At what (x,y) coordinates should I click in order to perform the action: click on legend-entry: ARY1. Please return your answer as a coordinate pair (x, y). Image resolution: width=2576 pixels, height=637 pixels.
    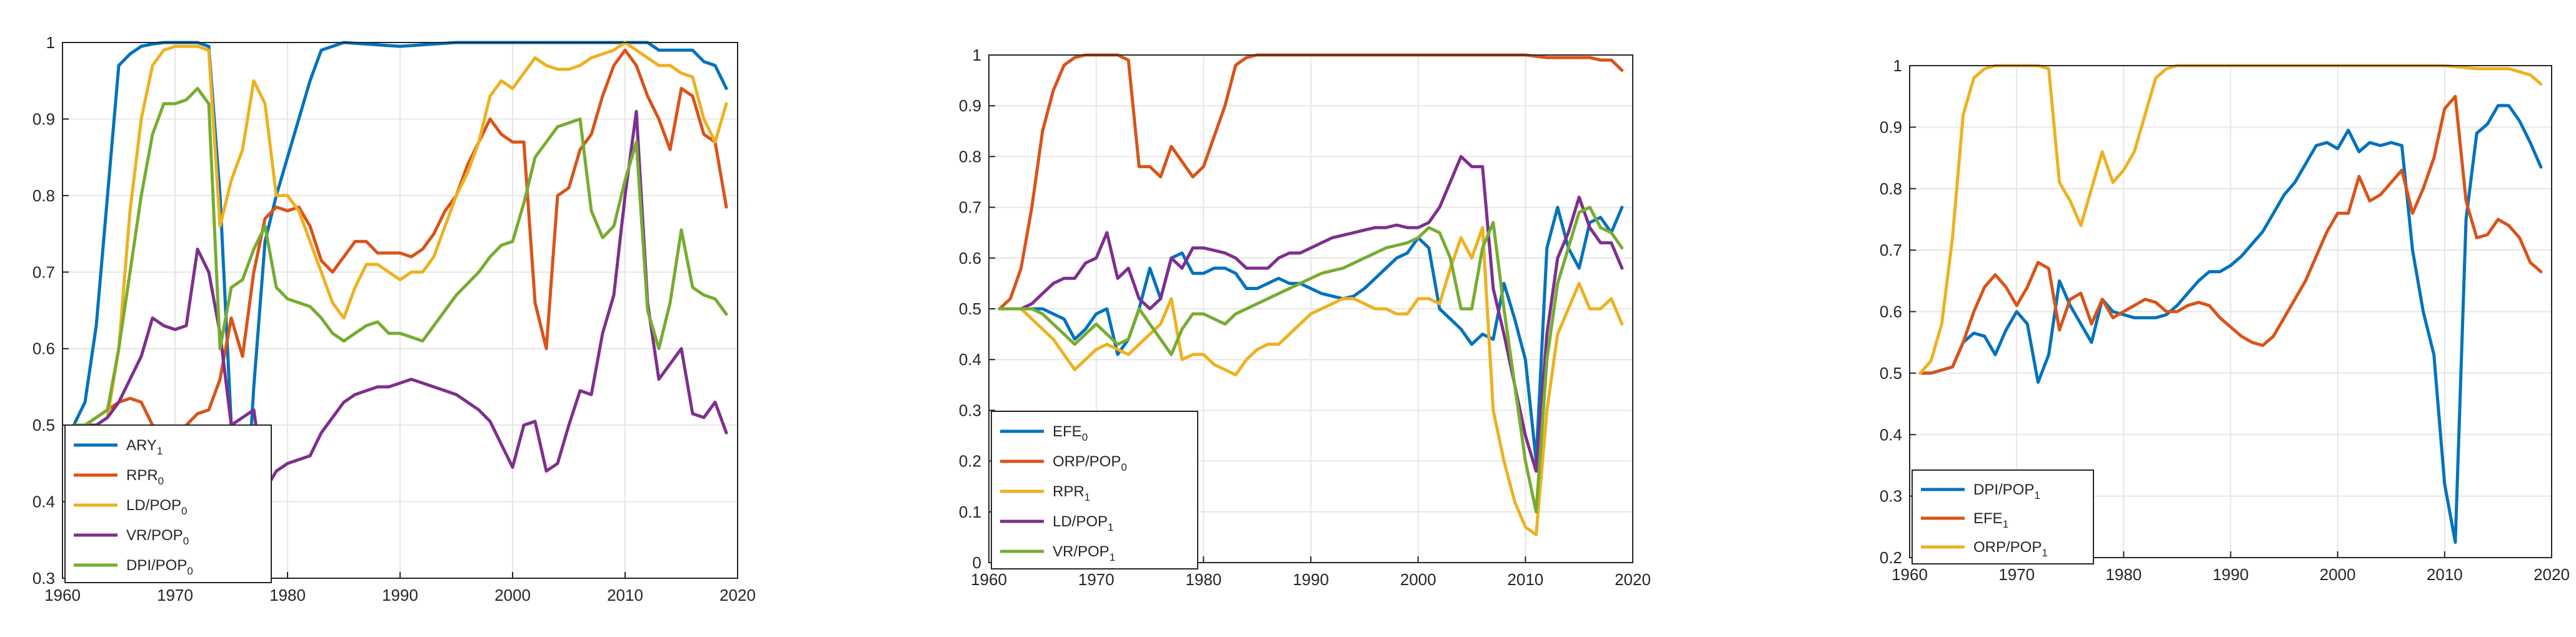
    Looking at the image, I should click on (144, 447).